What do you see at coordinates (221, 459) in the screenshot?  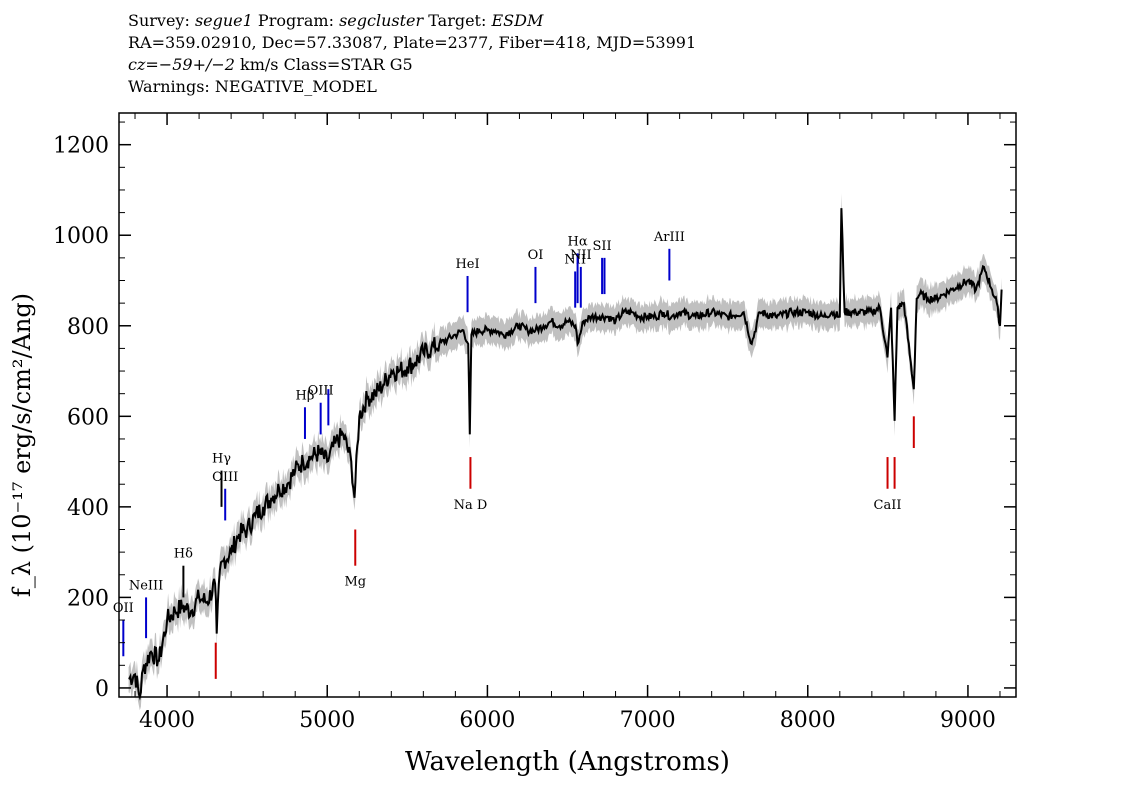 I see `line-marker-label-3: Hγ` at bounding box center [221, 459].